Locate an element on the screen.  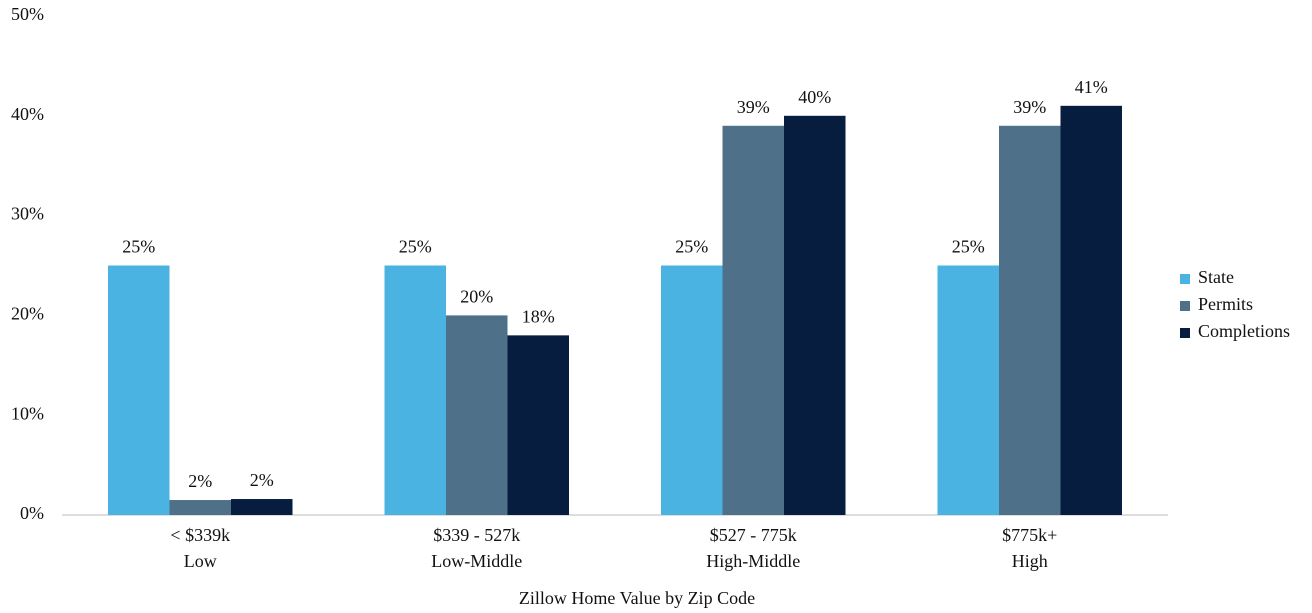
x-tick-label: High is located at coordinates (1030, 561).